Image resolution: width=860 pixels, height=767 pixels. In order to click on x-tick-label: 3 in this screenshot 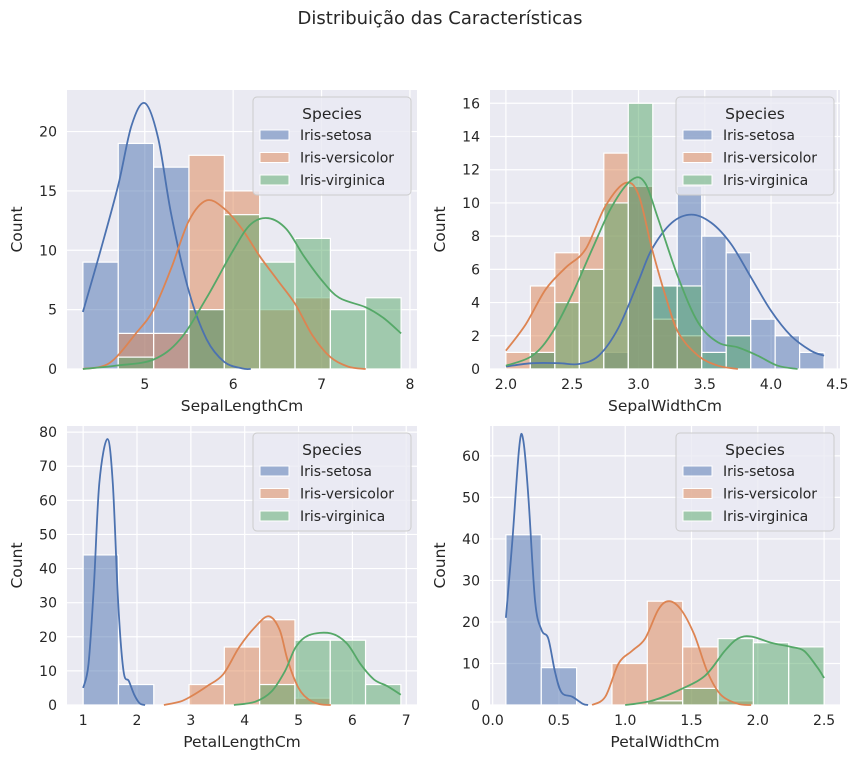, I will do `click(190, 721)`.